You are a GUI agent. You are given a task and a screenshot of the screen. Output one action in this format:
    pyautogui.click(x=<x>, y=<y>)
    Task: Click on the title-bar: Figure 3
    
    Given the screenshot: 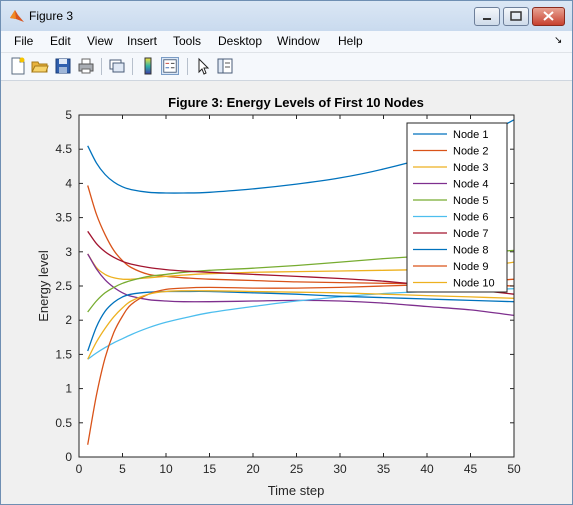 What is the action you would take?
    pyautogui.click(x=286, y=16)
    